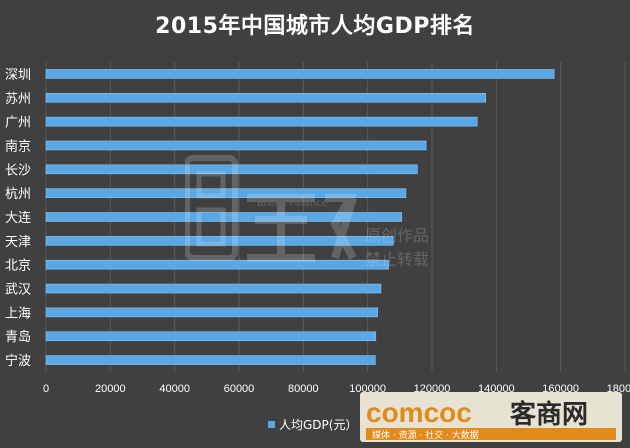 Image resolution: width=630 pixels, height=448 pixels. What do you see at coordinates (303, 389) in the screenshot?
I see `x-tick-label: 80000` at bounding box center [303, 389].